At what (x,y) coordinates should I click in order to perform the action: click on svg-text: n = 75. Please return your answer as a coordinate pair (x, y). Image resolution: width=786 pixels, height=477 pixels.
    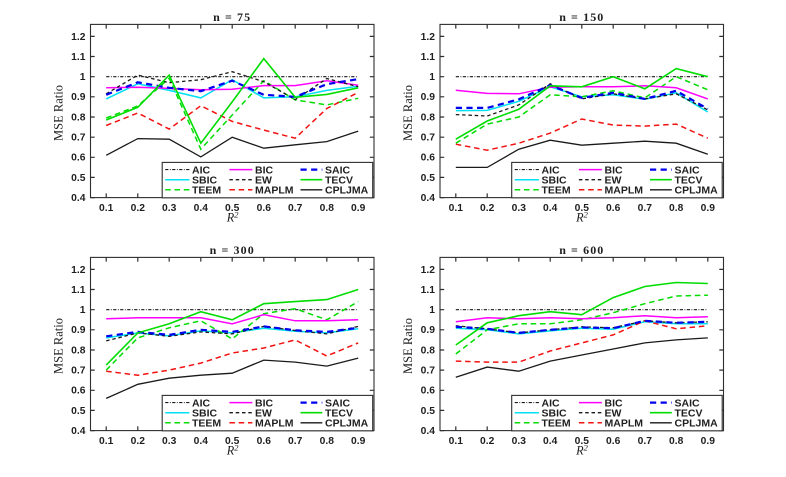
    Looking at the image, I should click on (232, 17).